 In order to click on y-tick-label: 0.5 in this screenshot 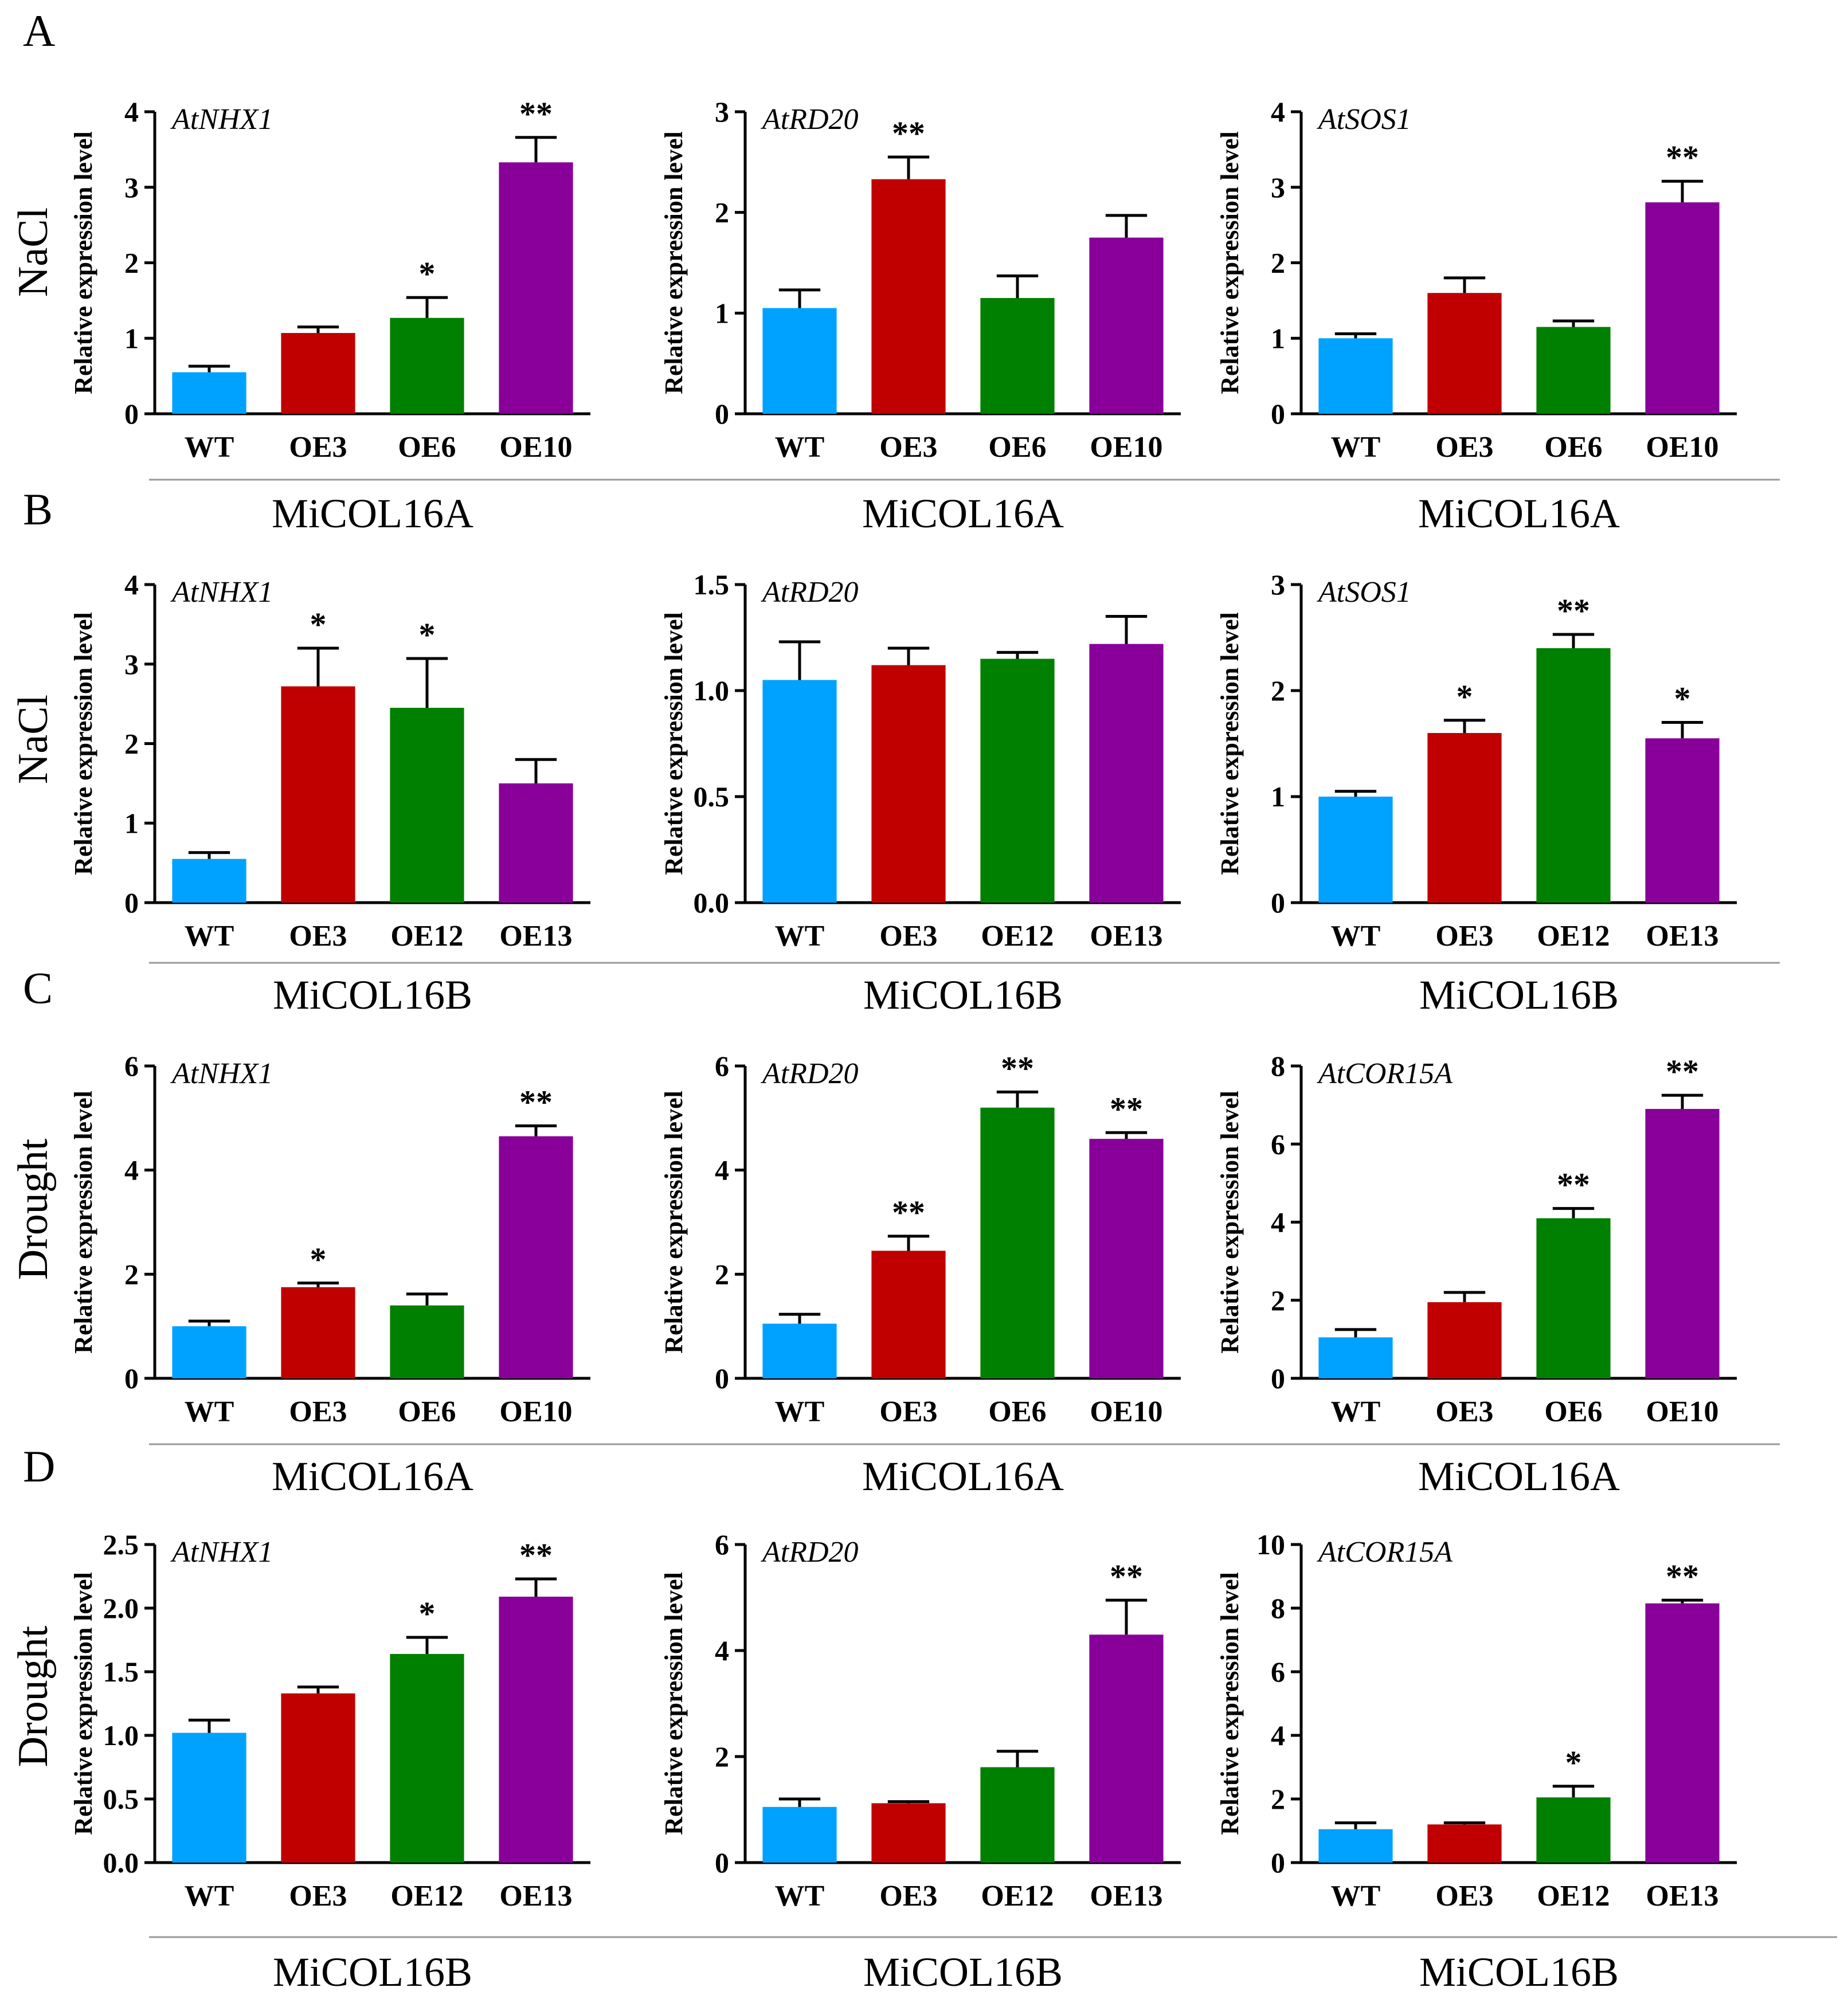, I will do `click(121, 1799)`.